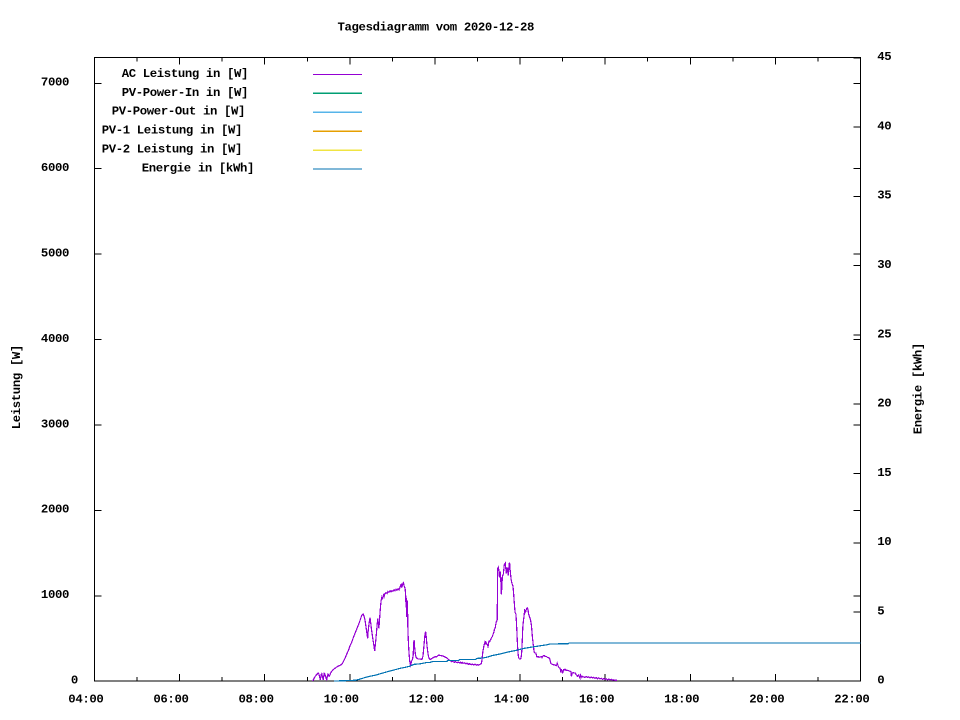  What do you see at coordinates (426, 700) in the screenshot?
I see `svg-text: 12:00` at bounding box center [426, 700].